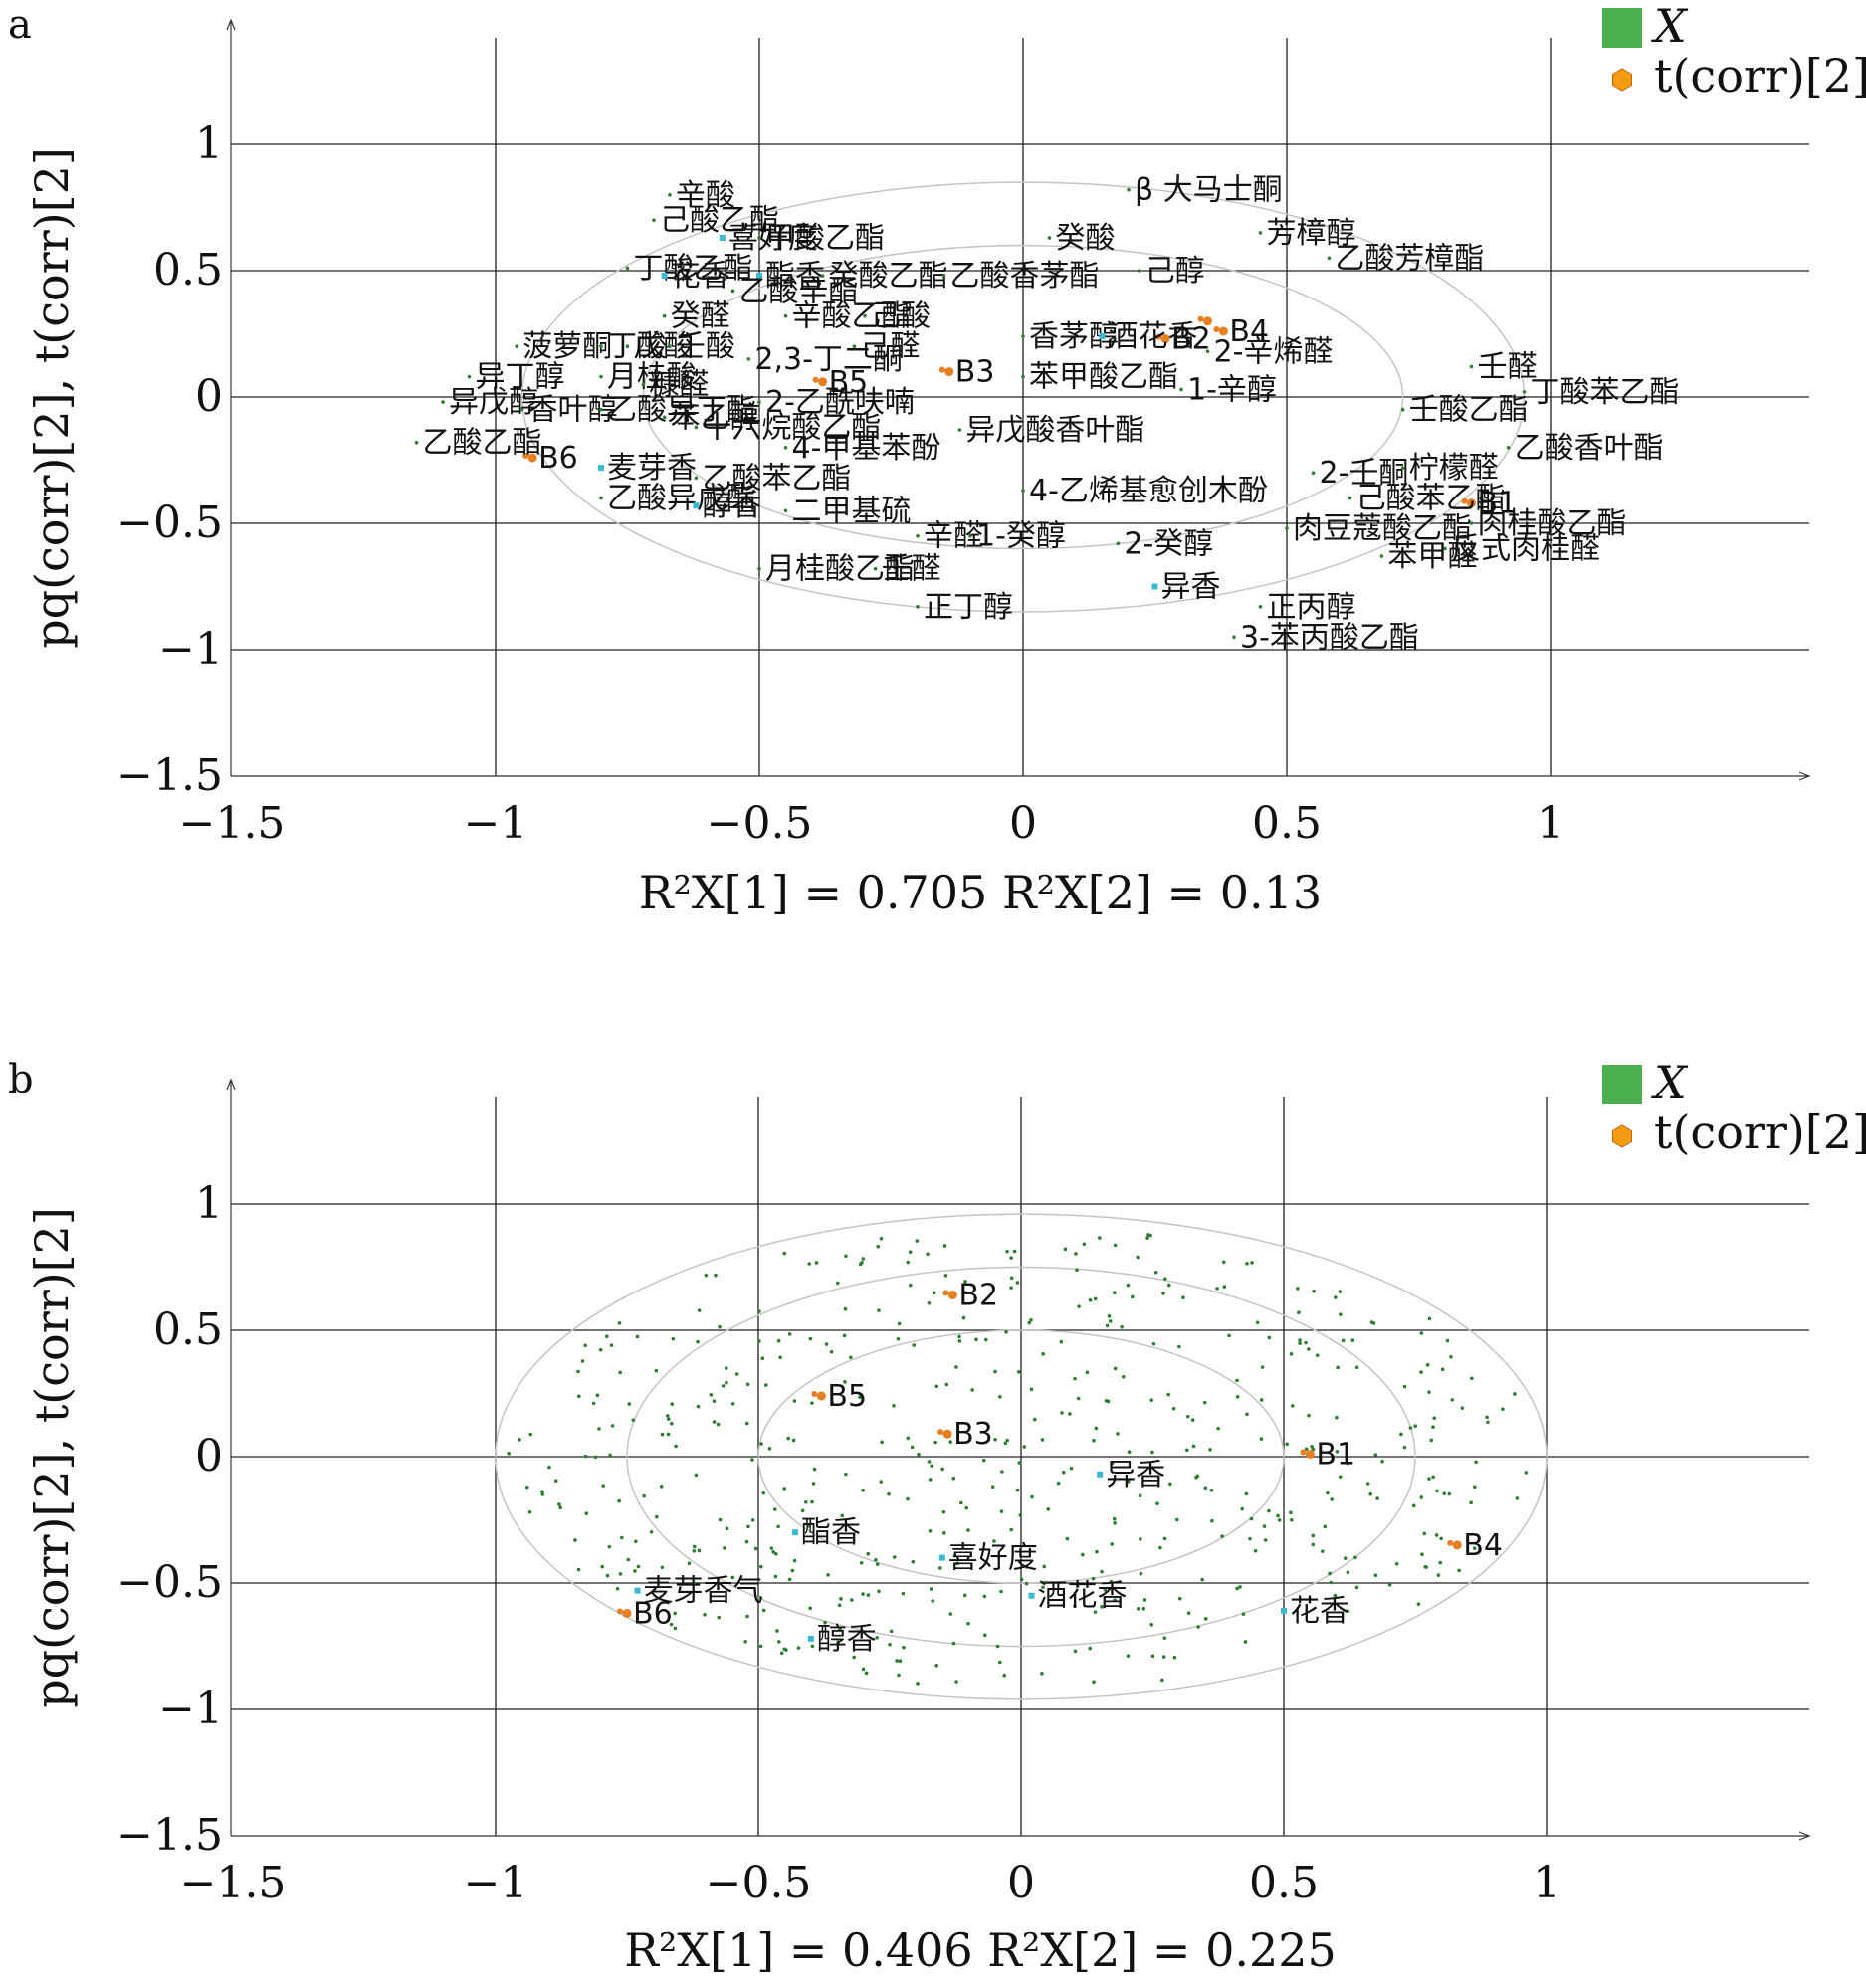  I want to click on point-label: 柠檬醛, so click(1454, 469).